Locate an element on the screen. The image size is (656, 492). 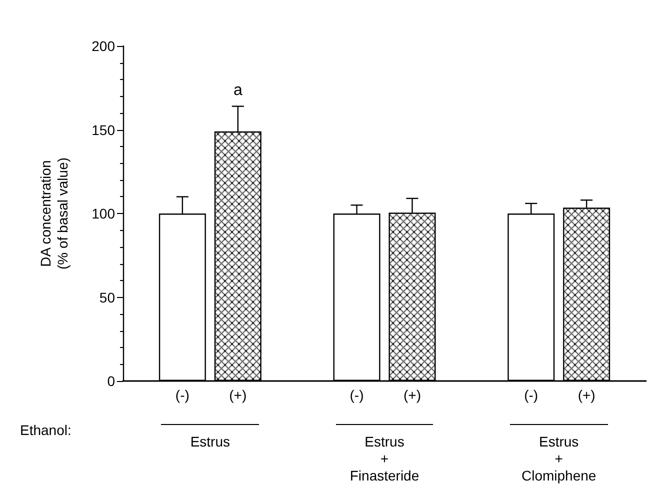
y-axis-title: DA concentration (% of basal value) is located at coordinates (54, 213).